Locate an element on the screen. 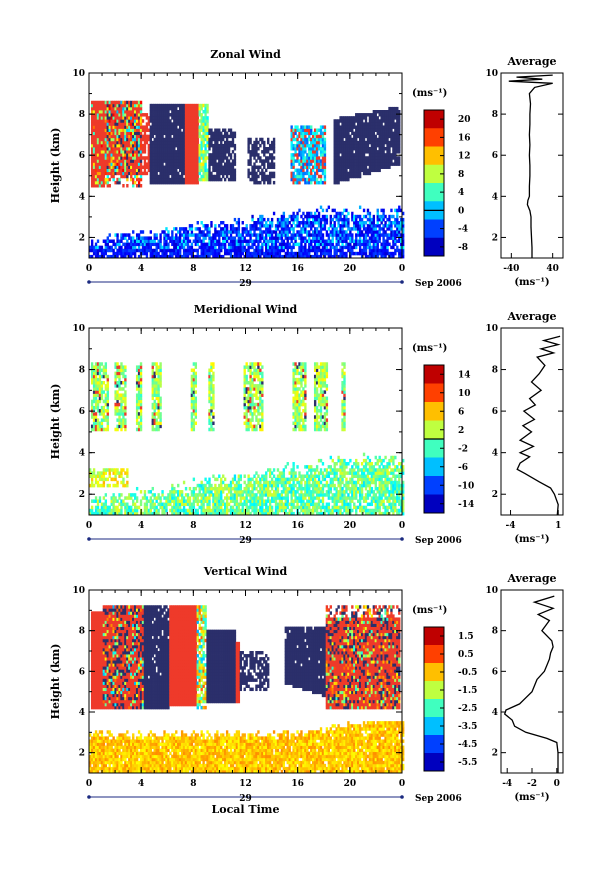  x-tick-label: 20 is located at coordinates (350, 269).